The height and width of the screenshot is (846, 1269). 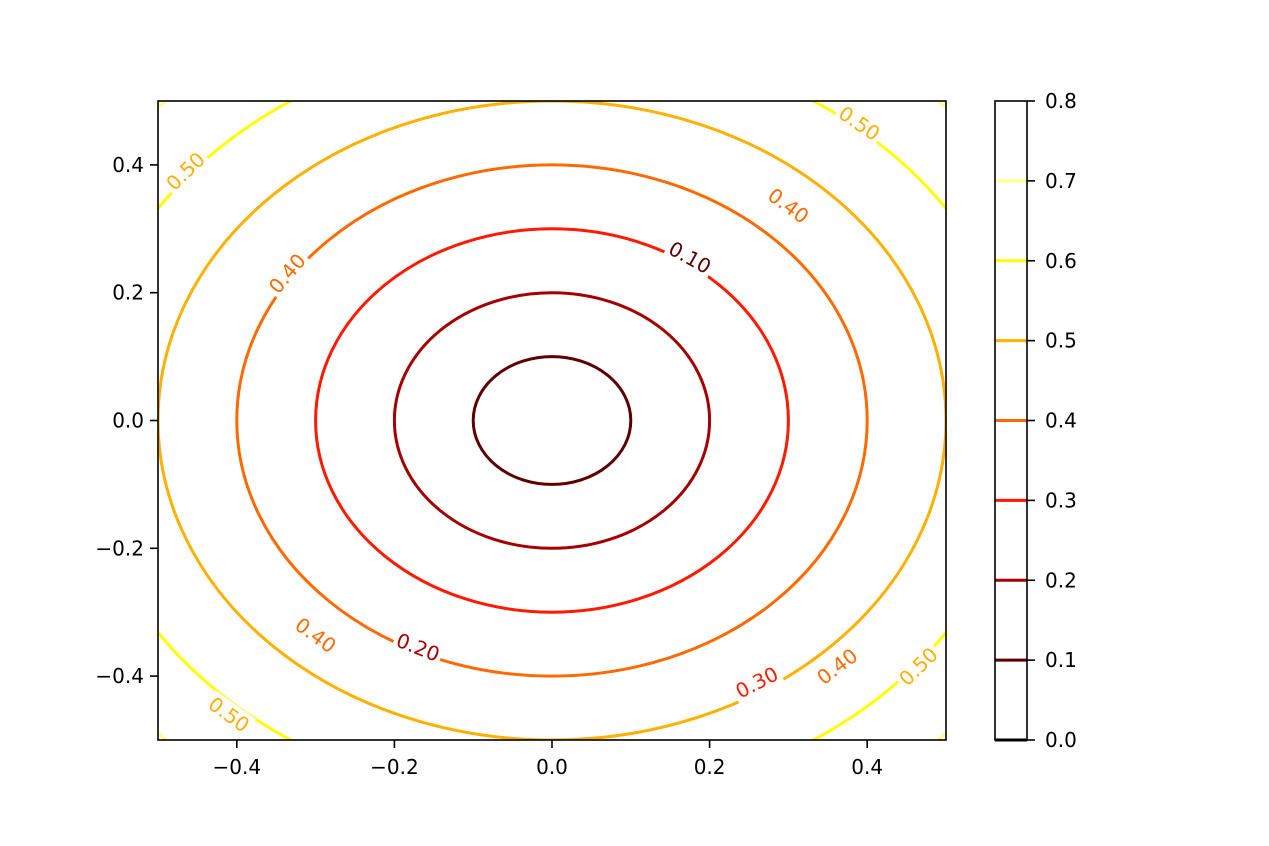 What do you see at coordinates (1061, 740) in the screenshot?
I see `colorbar-tick-label-0: 0.0` at bounding box center [1061, 740].